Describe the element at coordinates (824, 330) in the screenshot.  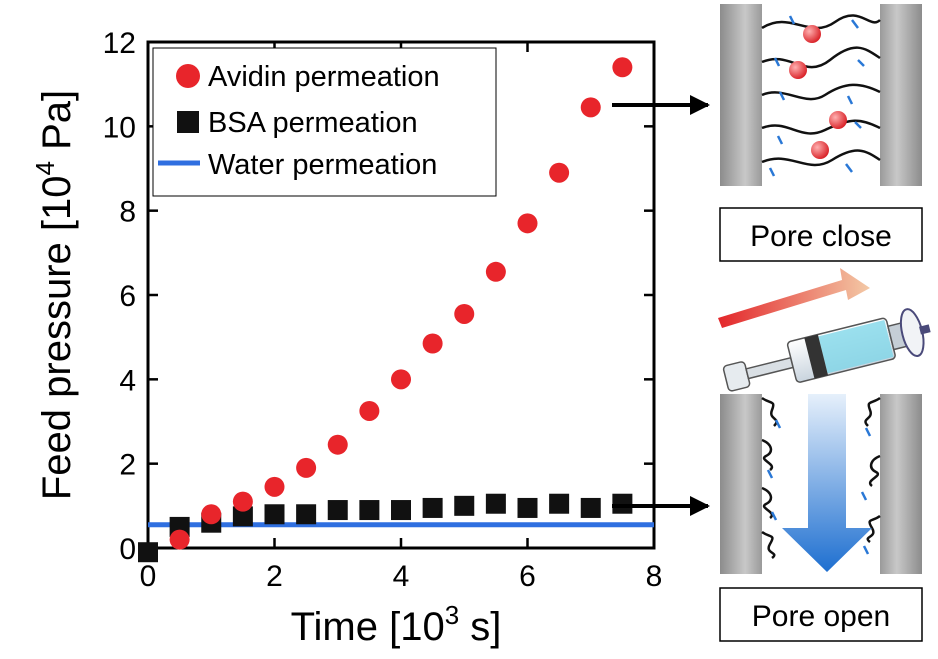
I see `syringe-icon` at that location.